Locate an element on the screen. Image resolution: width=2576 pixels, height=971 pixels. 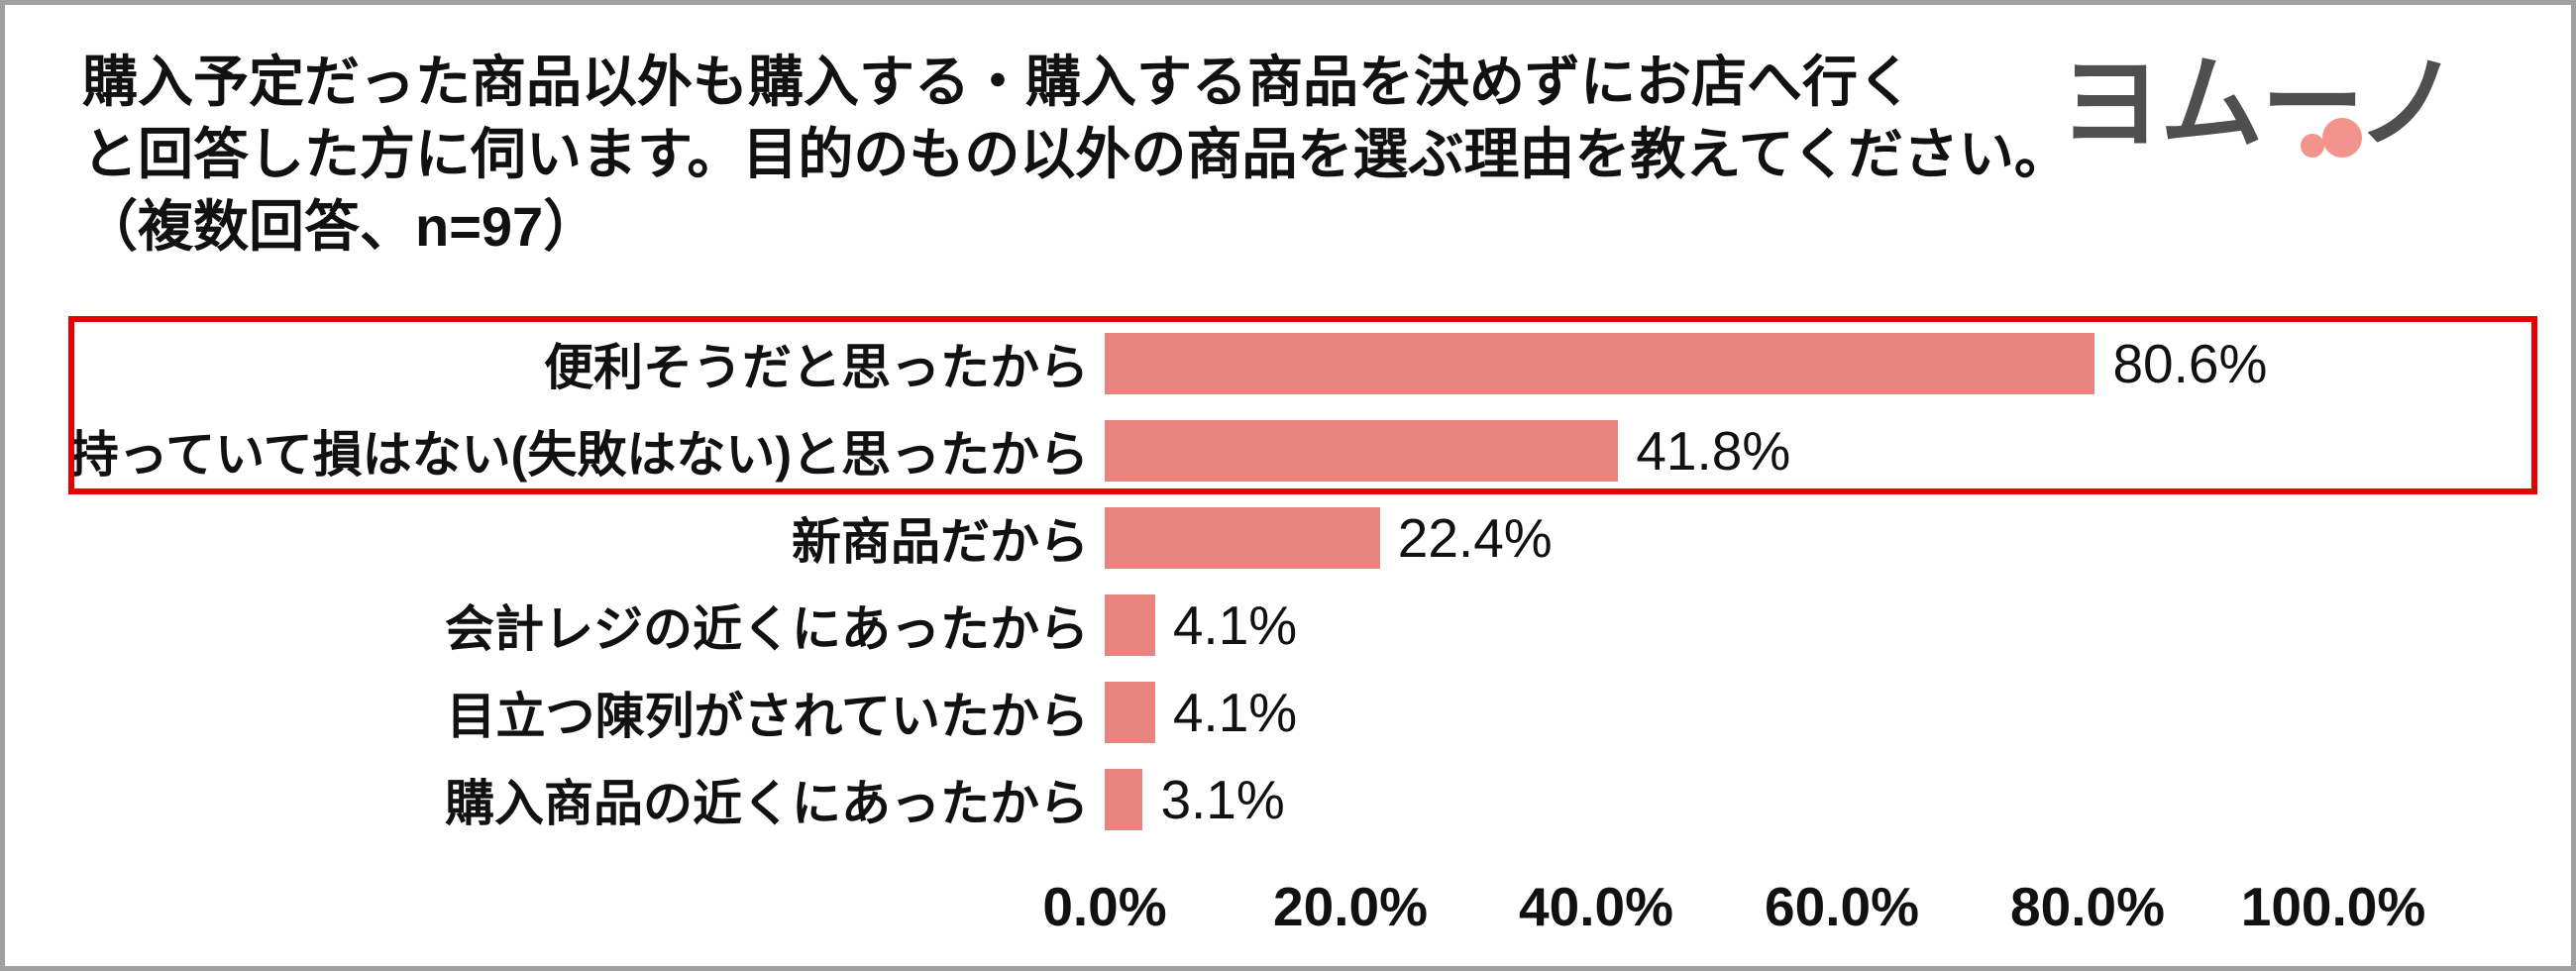
x-tick-label: 60.0% is located at coordinates (1842, 906).